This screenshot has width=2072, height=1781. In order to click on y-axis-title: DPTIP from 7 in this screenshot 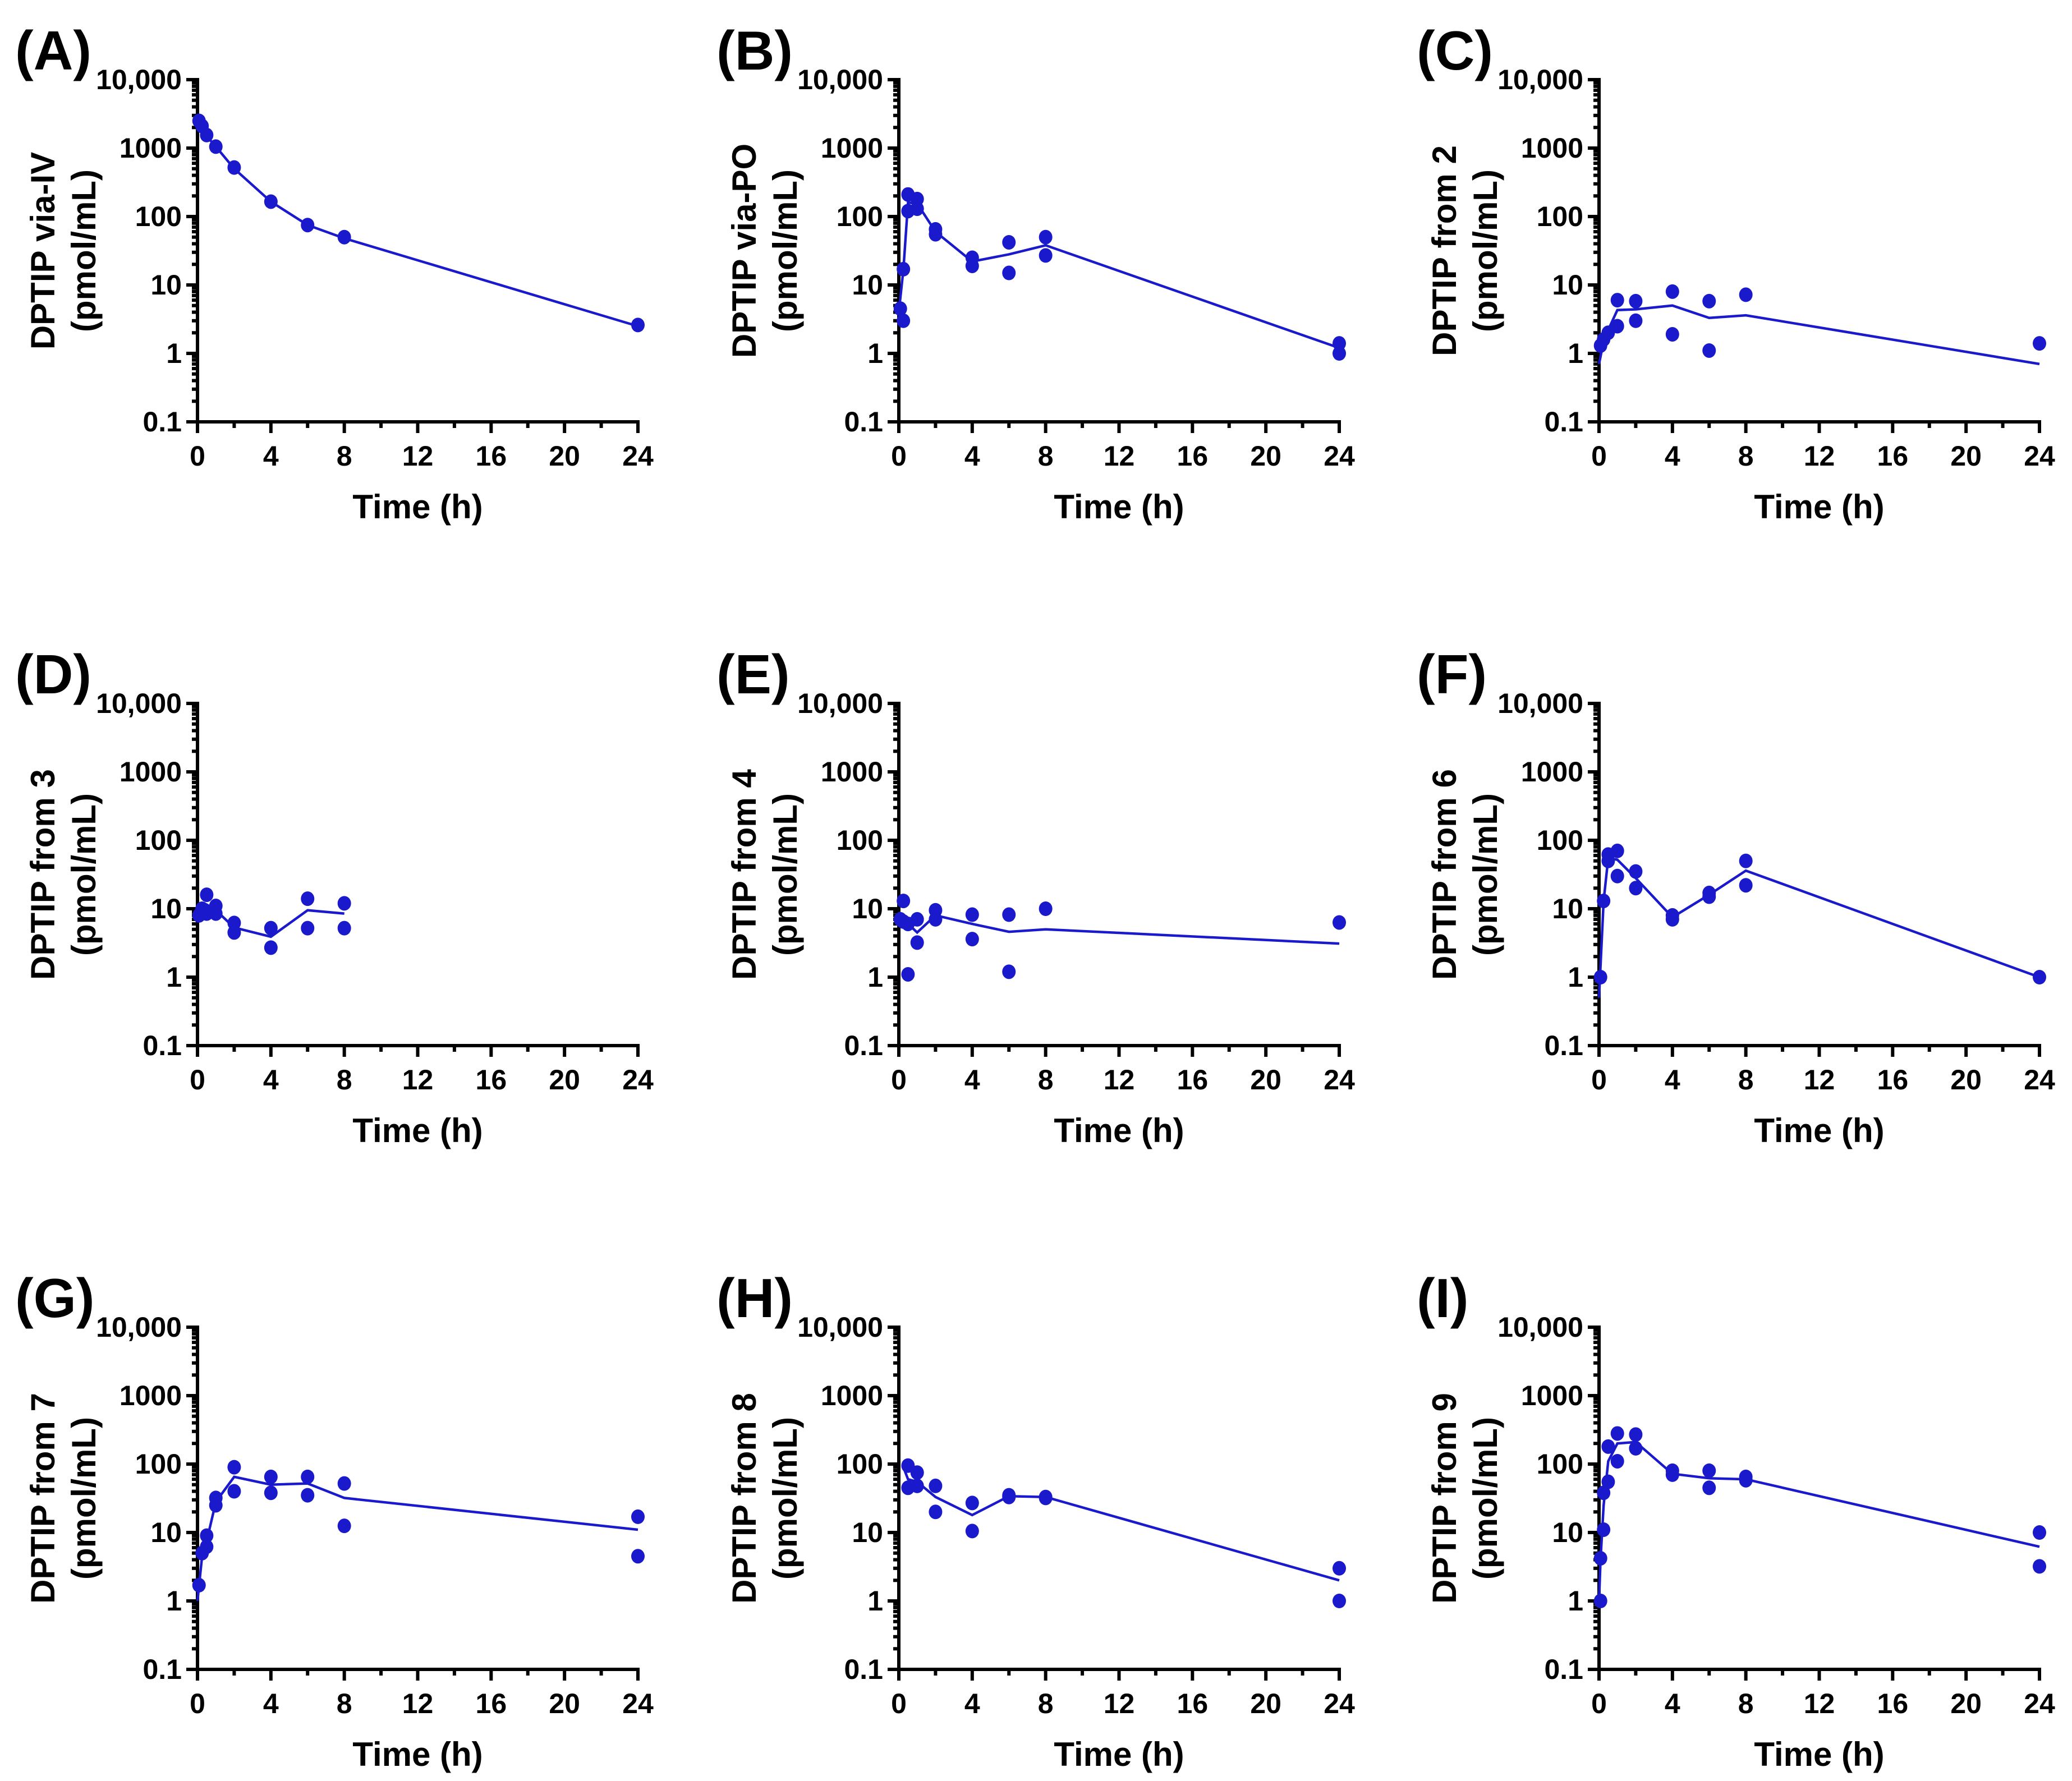, I will do `click(43, 1498)`.